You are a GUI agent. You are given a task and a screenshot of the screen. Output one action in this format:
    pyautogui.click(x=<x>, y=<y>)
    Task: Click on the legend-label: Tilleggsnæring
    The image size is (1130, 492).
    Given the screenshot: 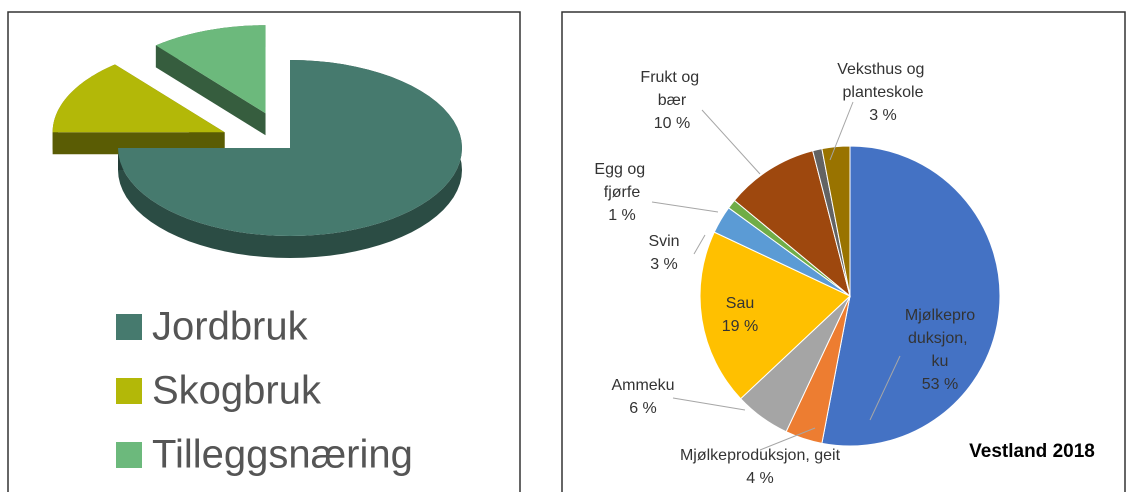 What is the action you would take?
    pyautogui.click(x=282, y=455)
    